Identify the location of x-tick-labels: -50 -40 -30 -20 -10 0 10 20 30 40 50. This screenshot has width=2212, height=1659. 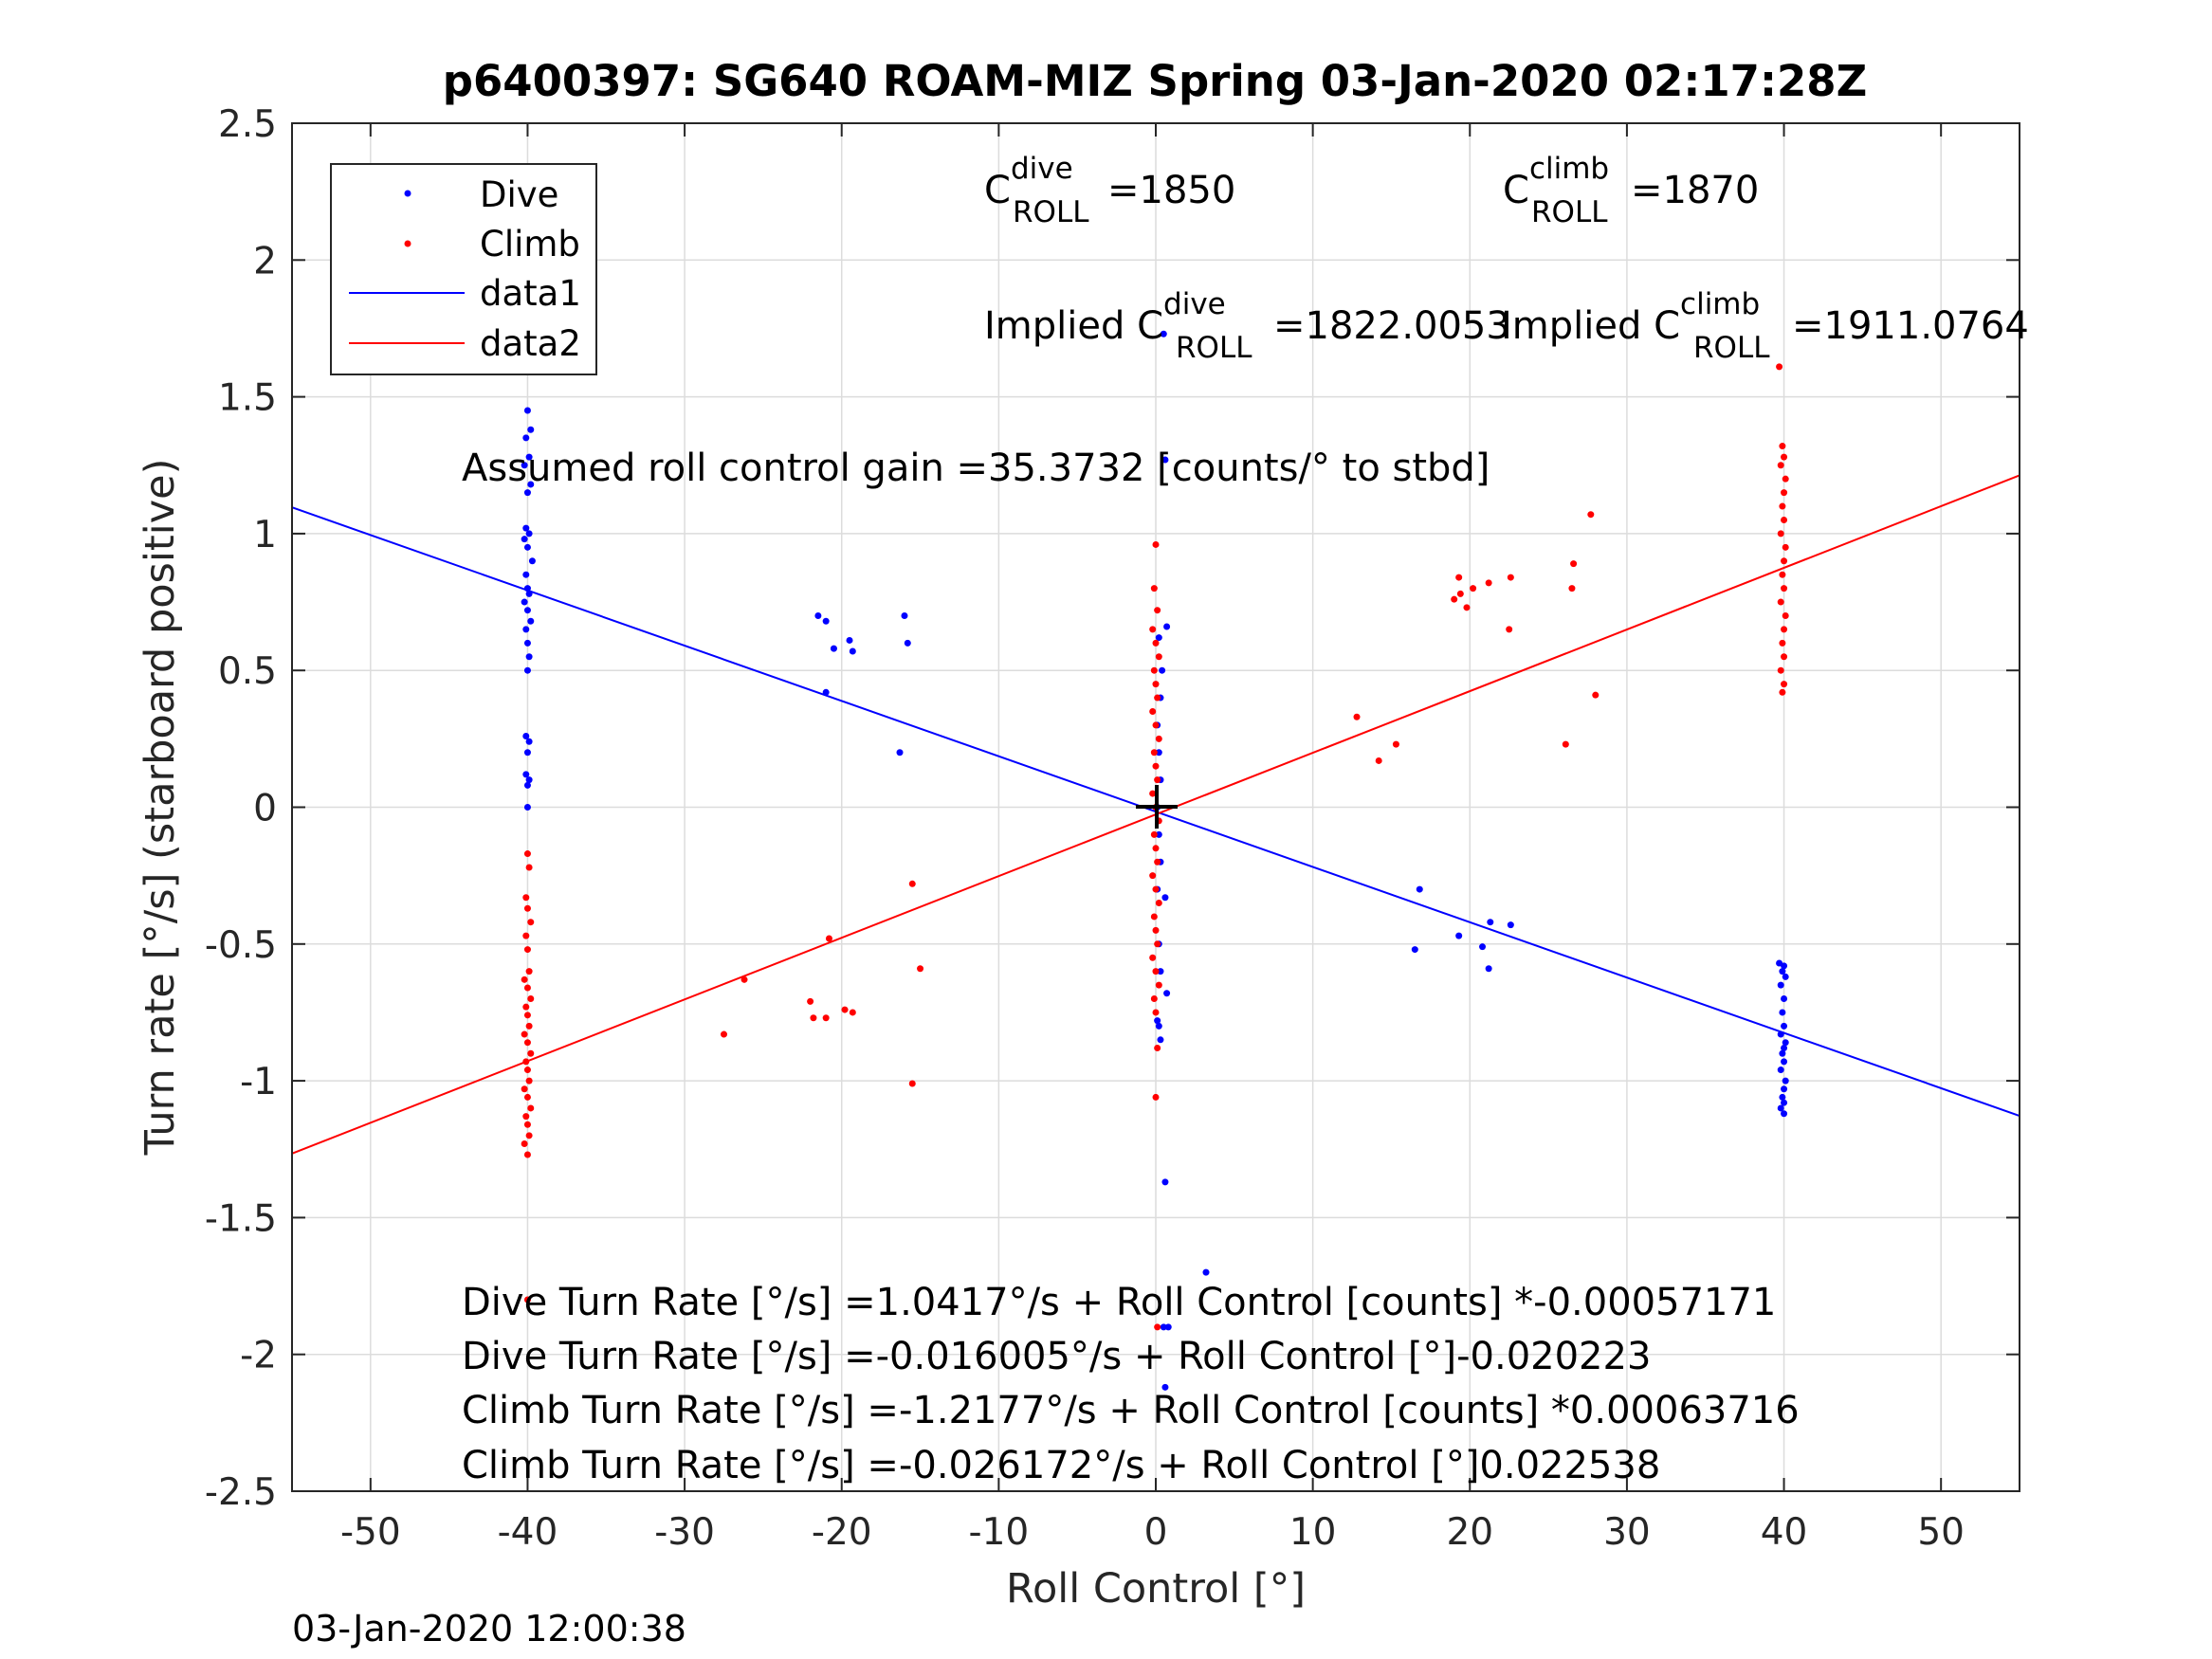
(1152, 1532).